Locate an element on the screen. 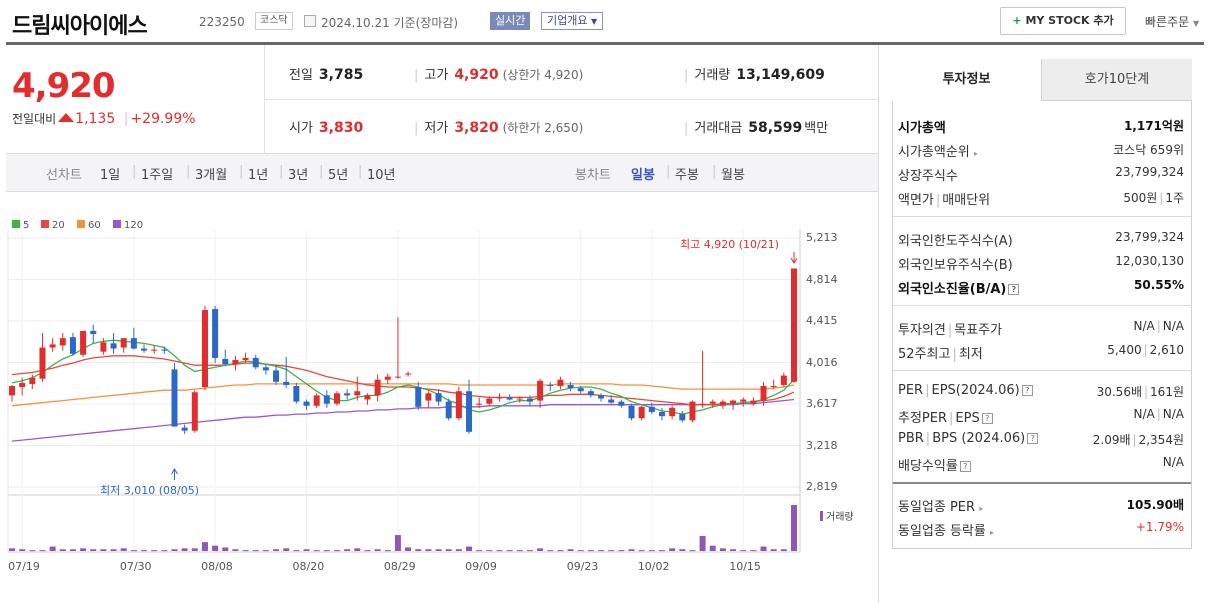 The height and width of the screenshot is (603, 1214). market-cap-rank-label: 시가총액순위 is located at coordinates (934, 152).